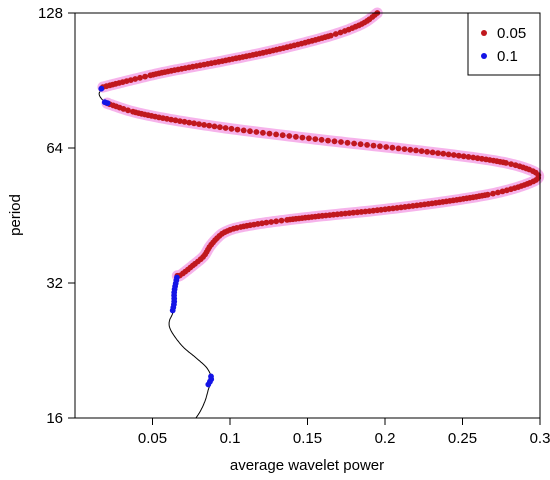 This screenshot has width=550, height=480. Describe the element at coordinates (507, 56) in the screenshot. I see `legend-label-0.1: 0.1` at that location.